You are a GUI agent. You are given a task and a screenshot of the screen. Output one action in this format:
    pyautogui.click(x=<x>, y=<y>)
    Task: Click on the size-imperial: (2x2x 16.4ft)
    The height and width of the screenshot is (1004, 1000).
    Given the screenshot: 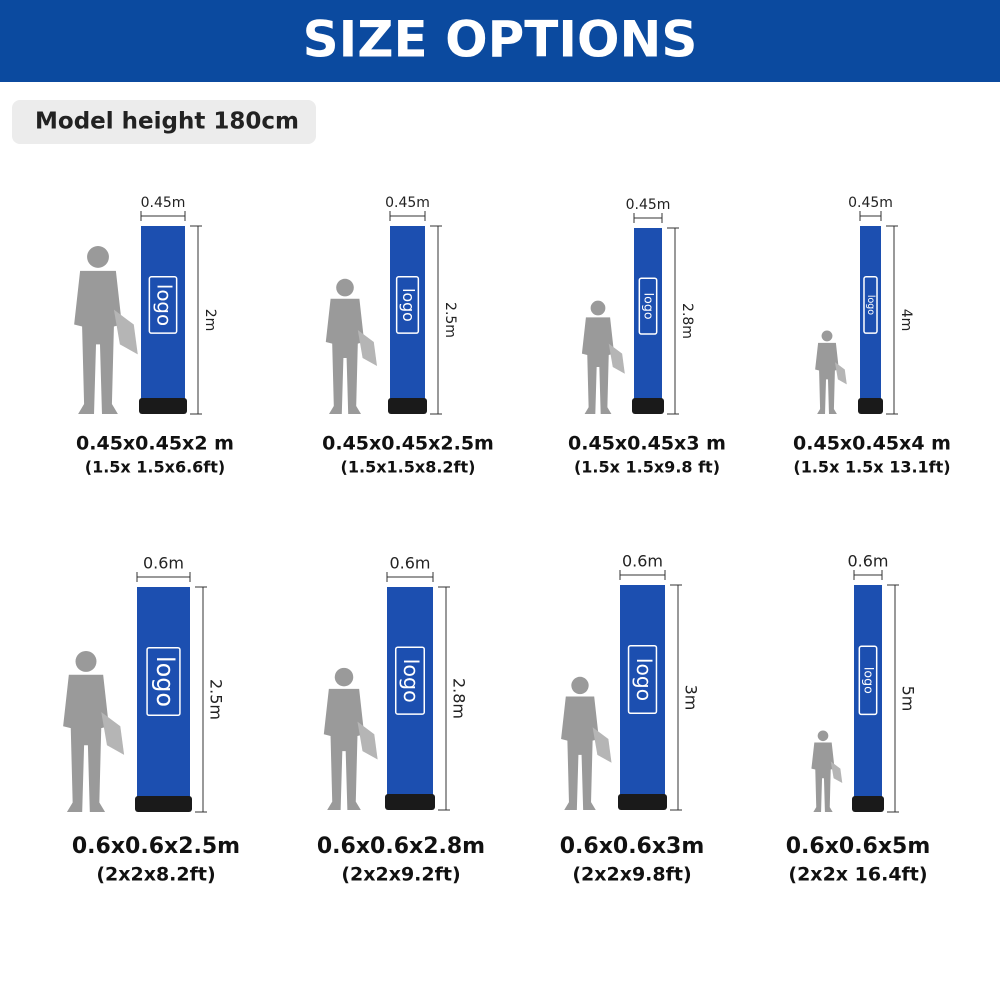 What is the action you would take?
    pyautogui.click(x=857, y=875)
    